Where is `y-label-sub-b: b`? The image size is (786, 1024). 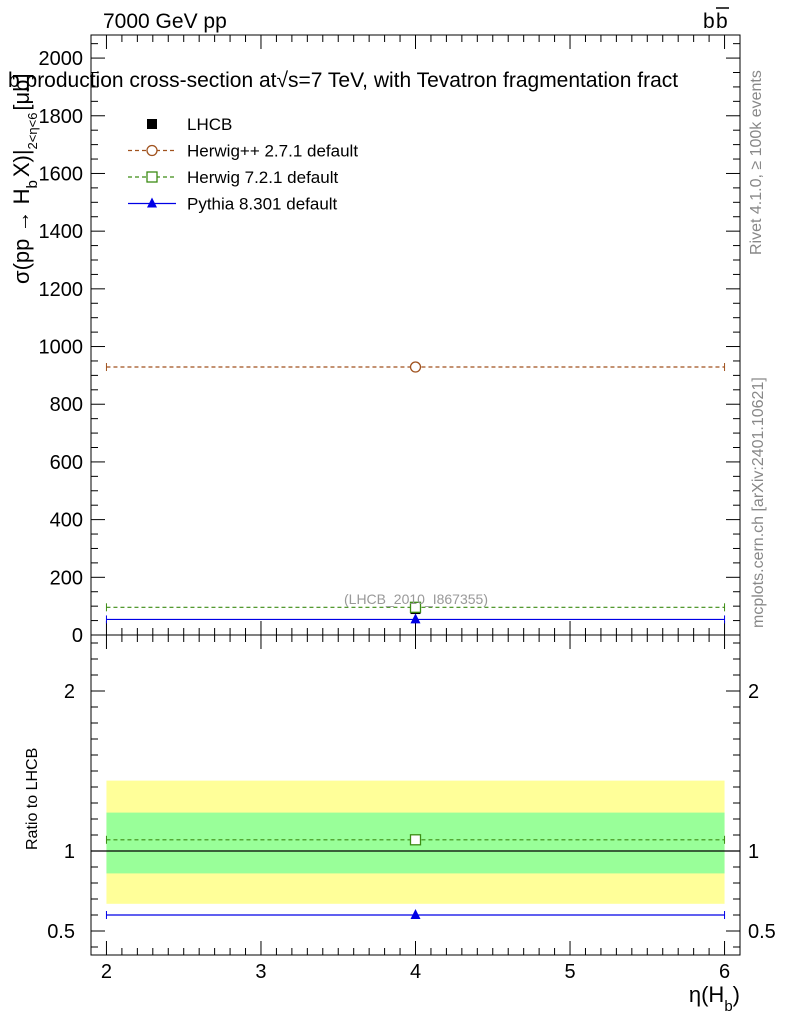 y-label-sub-b: b is located at coordinates (32, 184).